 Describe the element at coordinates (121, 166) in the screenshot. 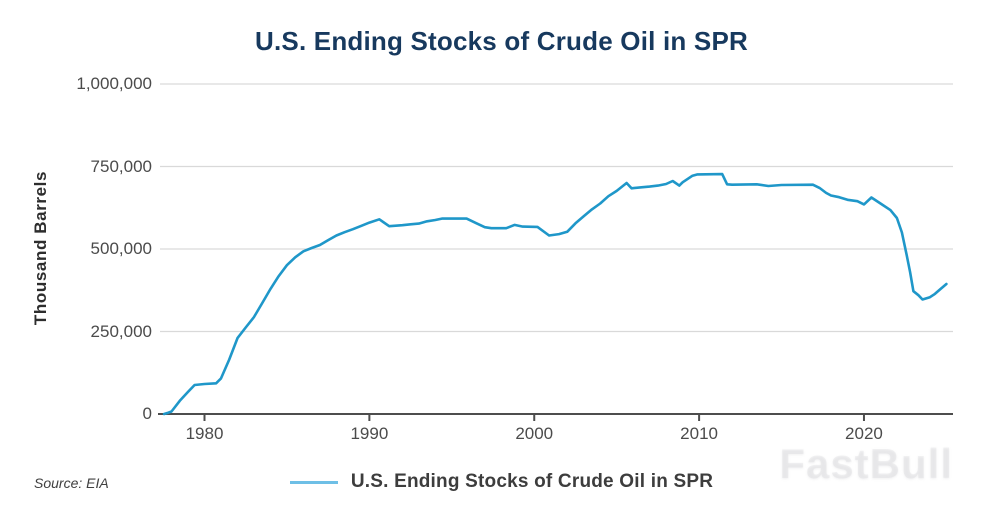

I see `y-tick-label: 750,000` at that location.